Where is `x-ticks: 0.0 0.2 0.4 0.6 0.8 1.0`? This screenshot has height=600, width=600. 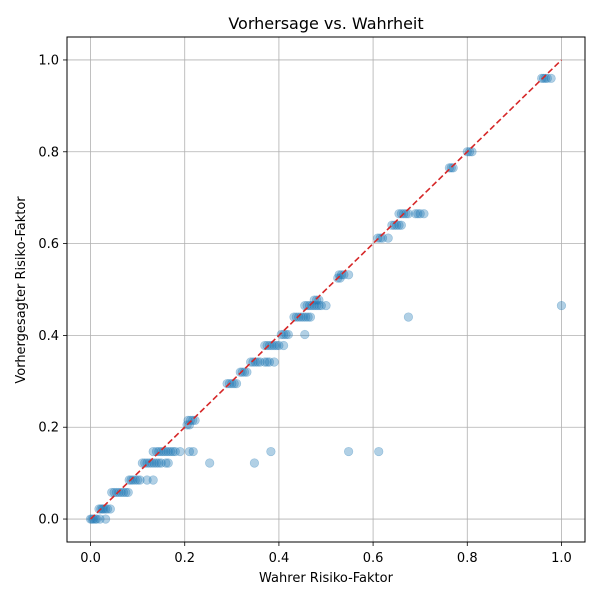 x-ticks: 0.0 0.2 0.4 0.6 0.8 1.0 is located at coordinates (326, 554).